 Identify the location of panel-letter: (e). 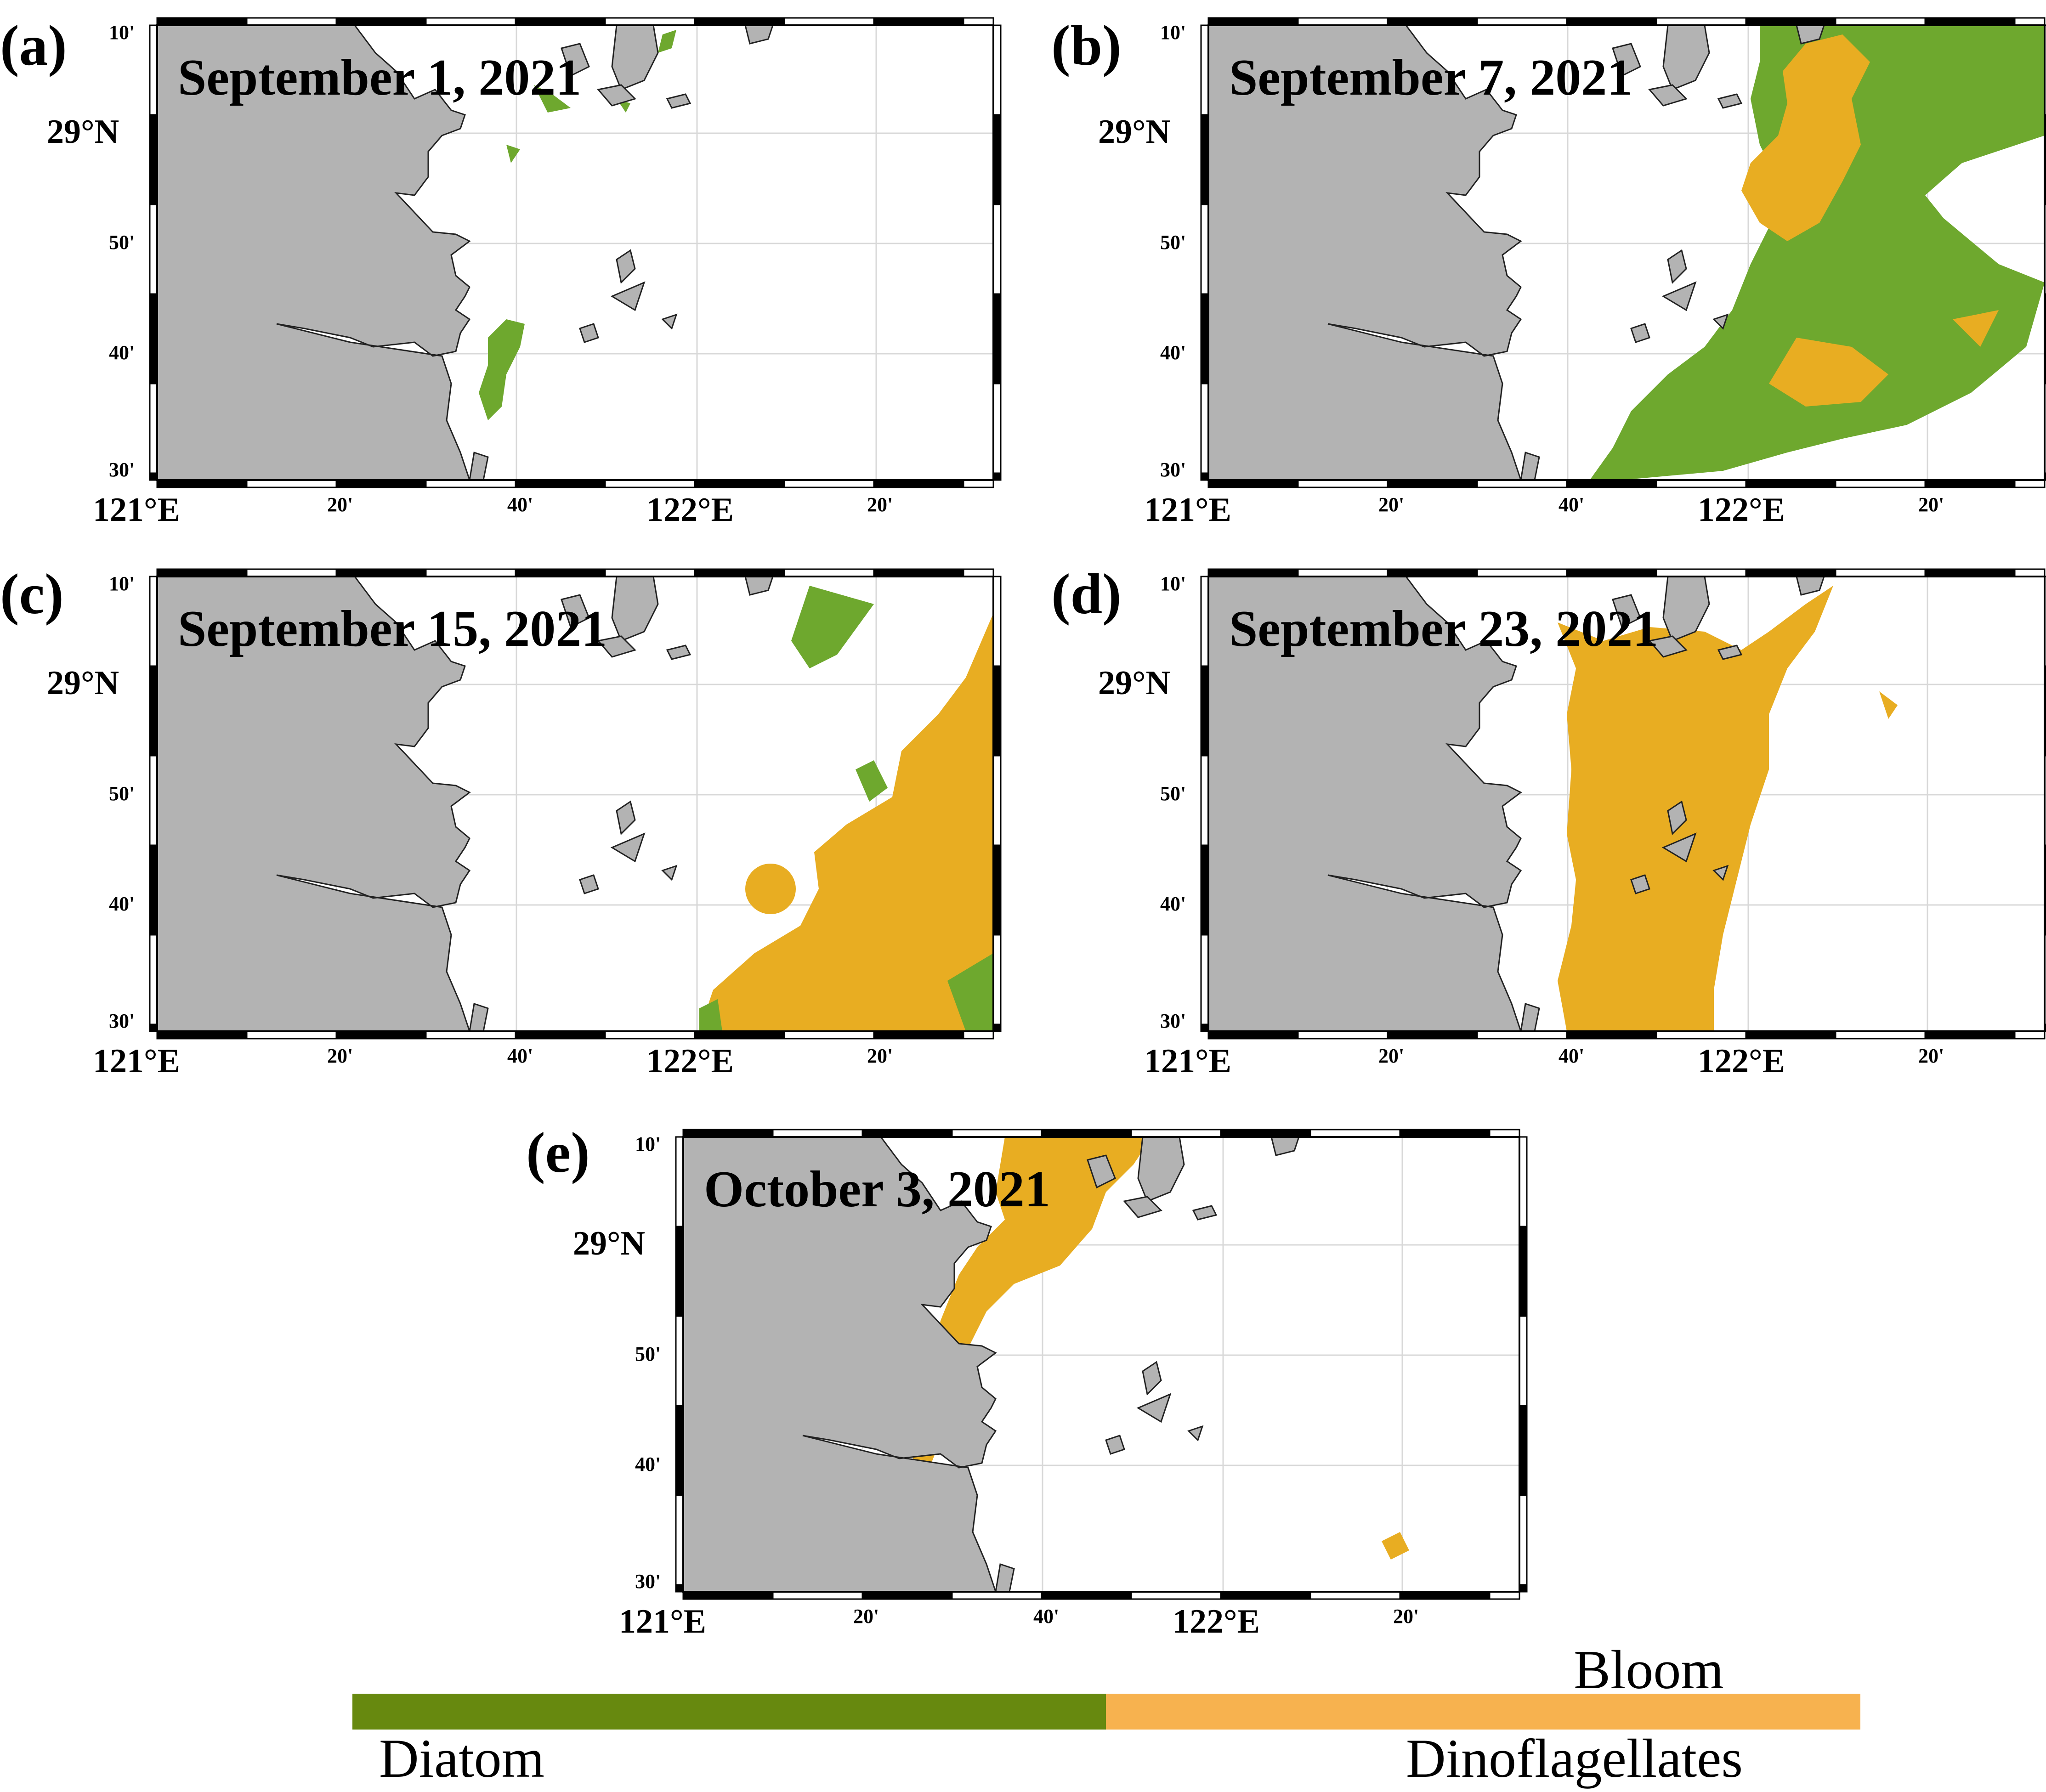
(558, 1153).